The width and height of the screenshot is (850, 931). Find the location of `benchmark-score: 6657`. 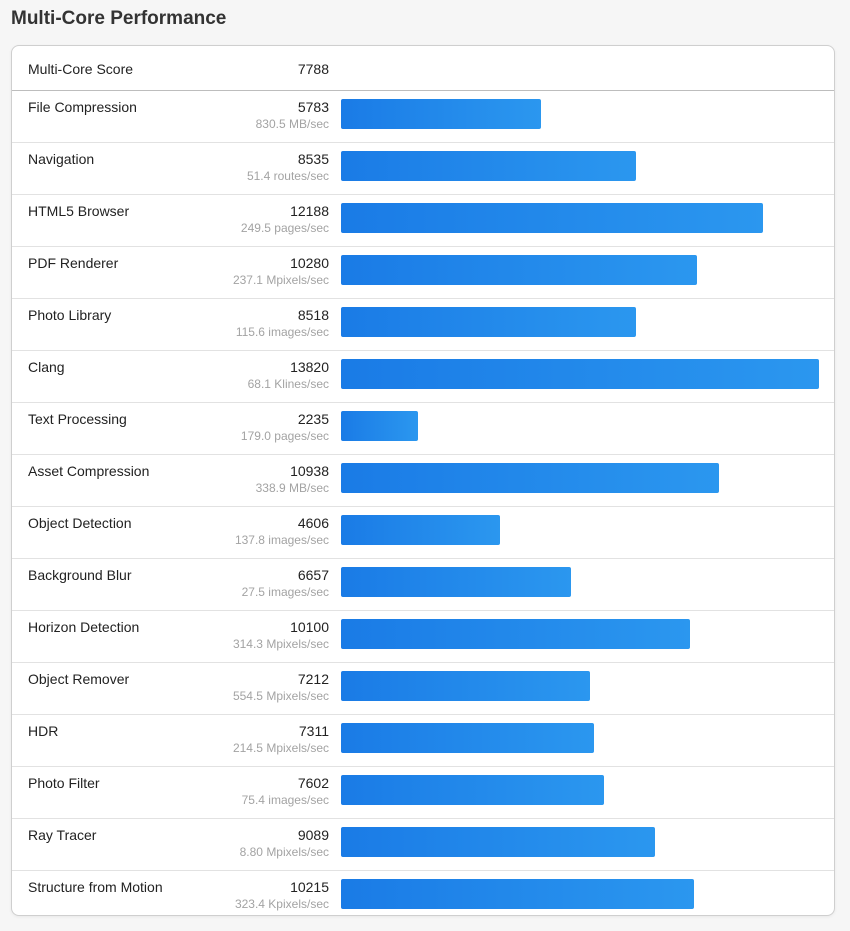

benchmark-score: 6657 is located at coordinates (313, 575).